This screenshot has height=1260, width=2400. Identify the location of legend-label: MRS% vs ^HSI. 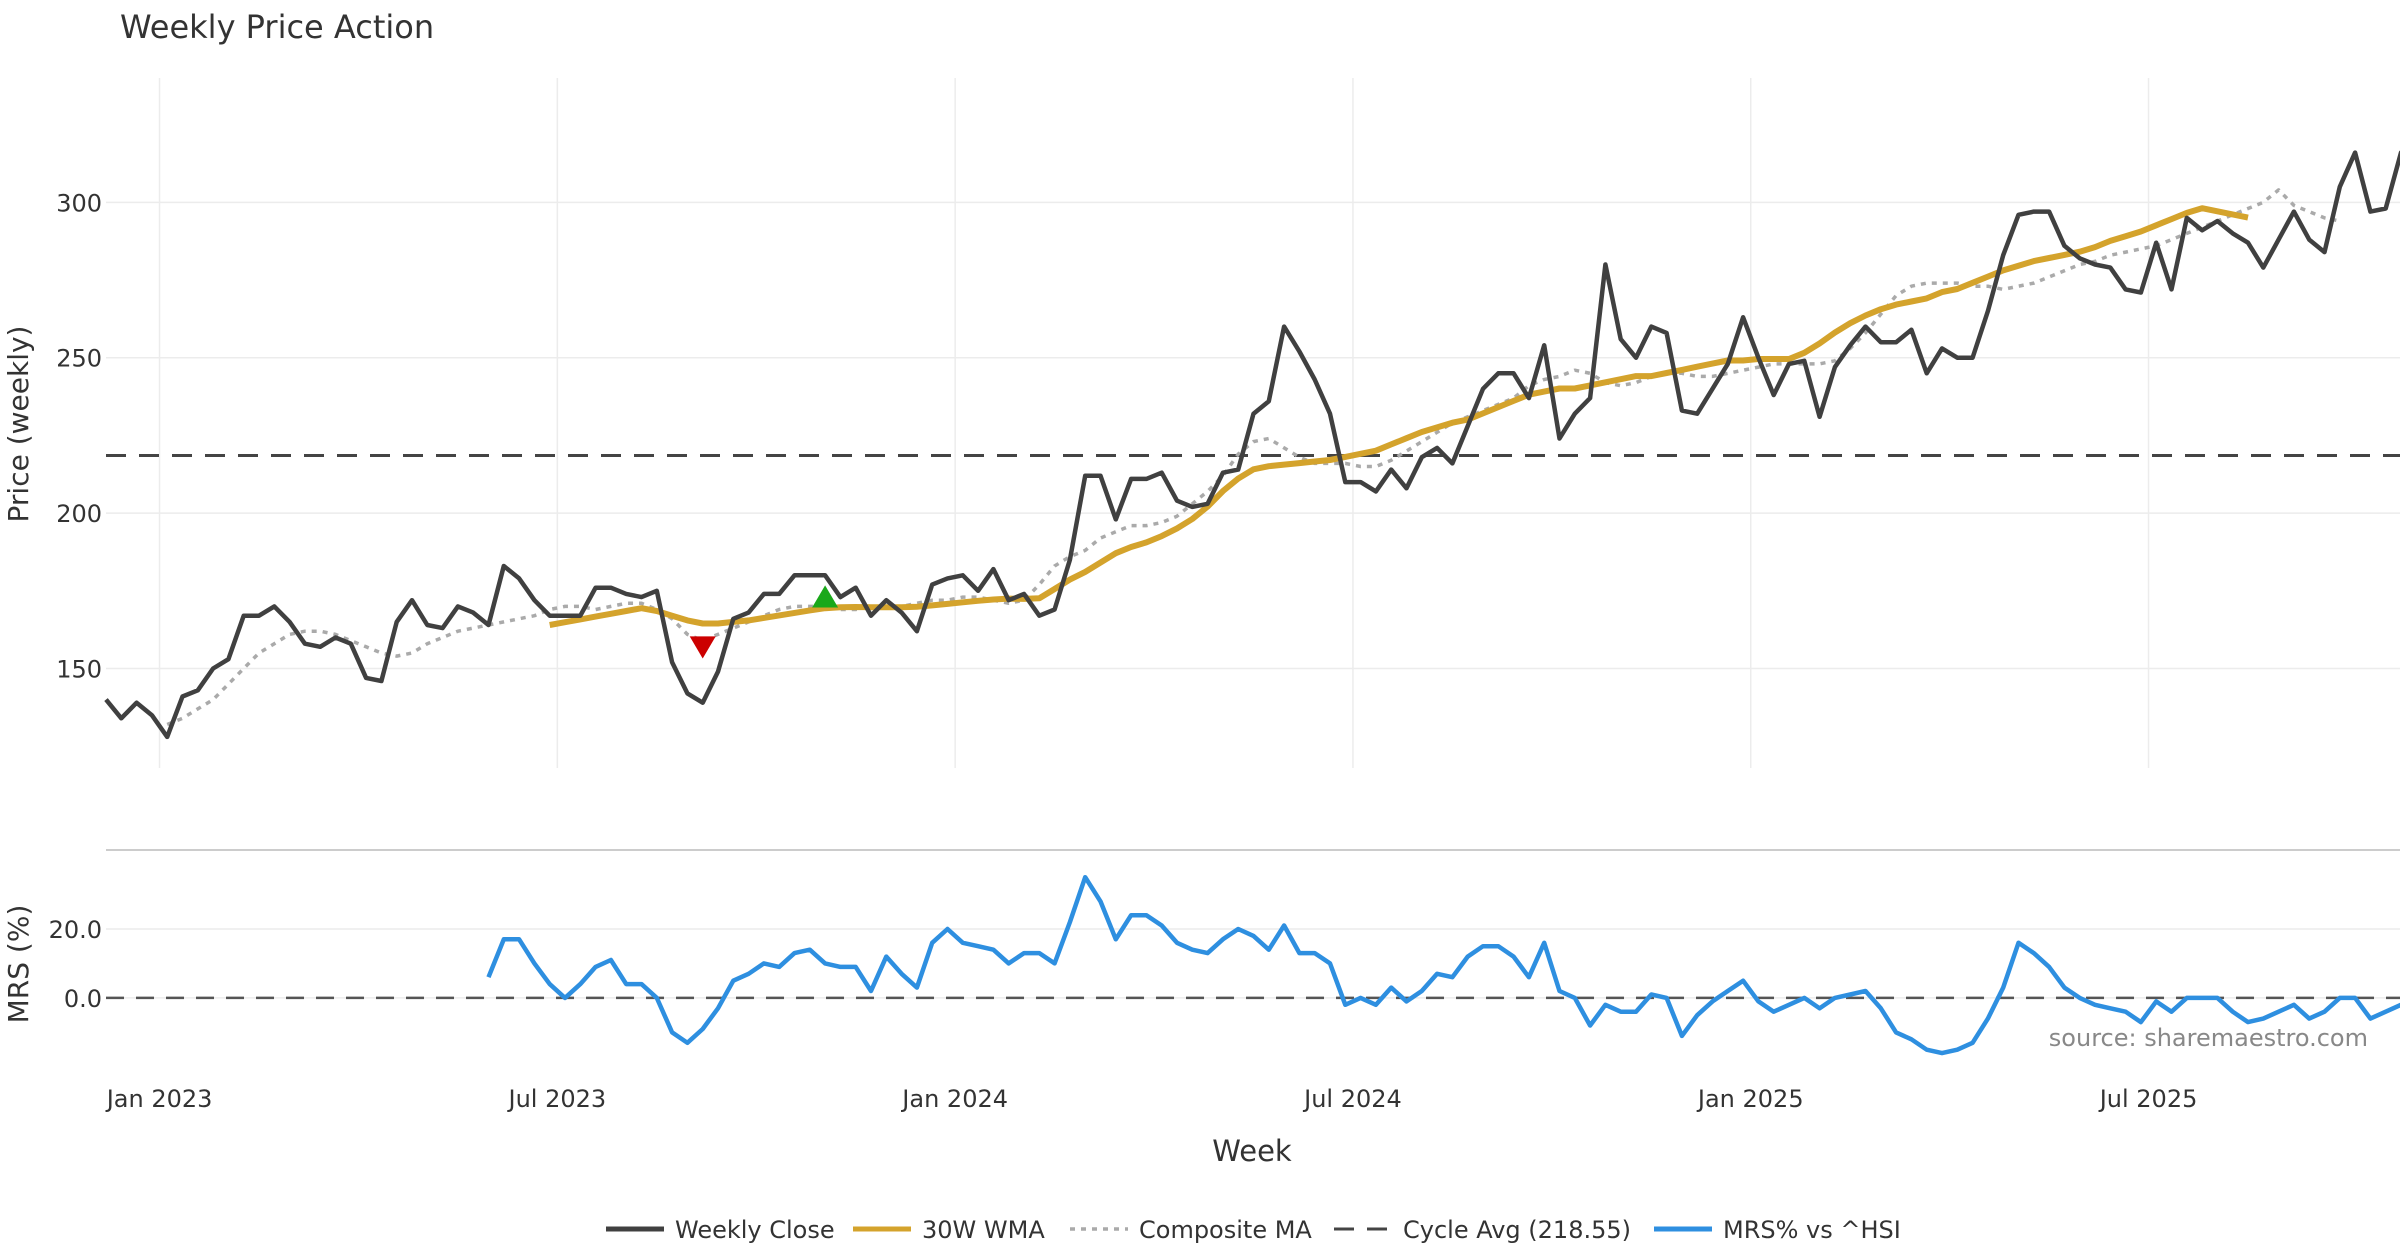
(1812, 1230).